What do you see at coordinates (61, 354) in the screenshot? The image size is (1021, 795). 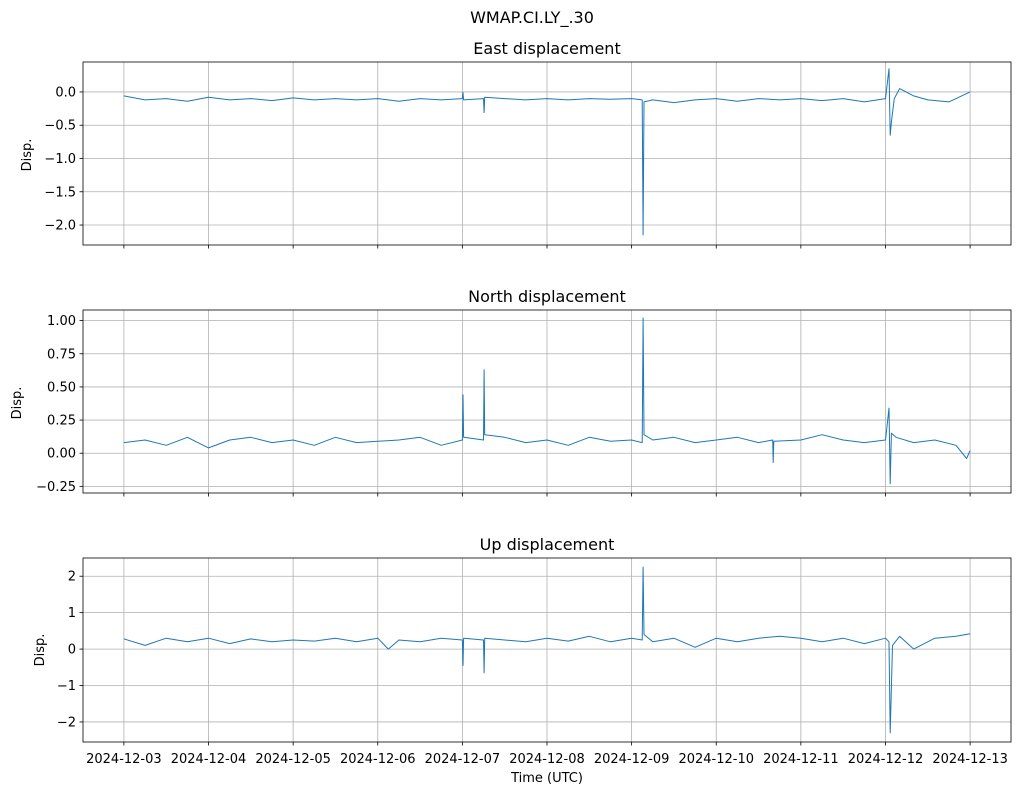 I see `y-tick-label: 0.75` at bounding box center [61, 354].